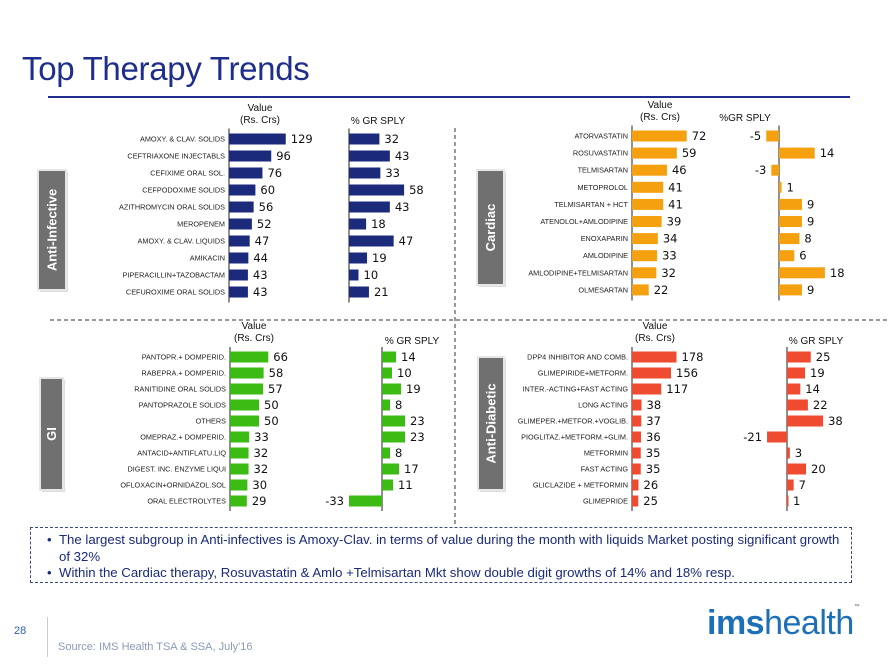 Image resolution: width=889 pixels, height=667 pixels. Describe the element at coordinates (155, 647) in the screenshot. I see `source-note: Source: IMS Health TSA & SSA, July'16` at that location.